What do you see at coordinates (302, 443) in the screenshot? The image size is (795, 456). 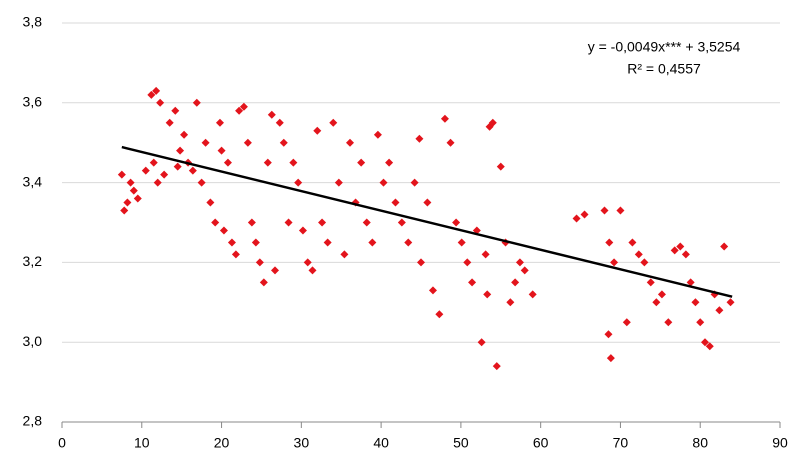 I see `x-tick-label: 30` at bounding box center [302, 443].